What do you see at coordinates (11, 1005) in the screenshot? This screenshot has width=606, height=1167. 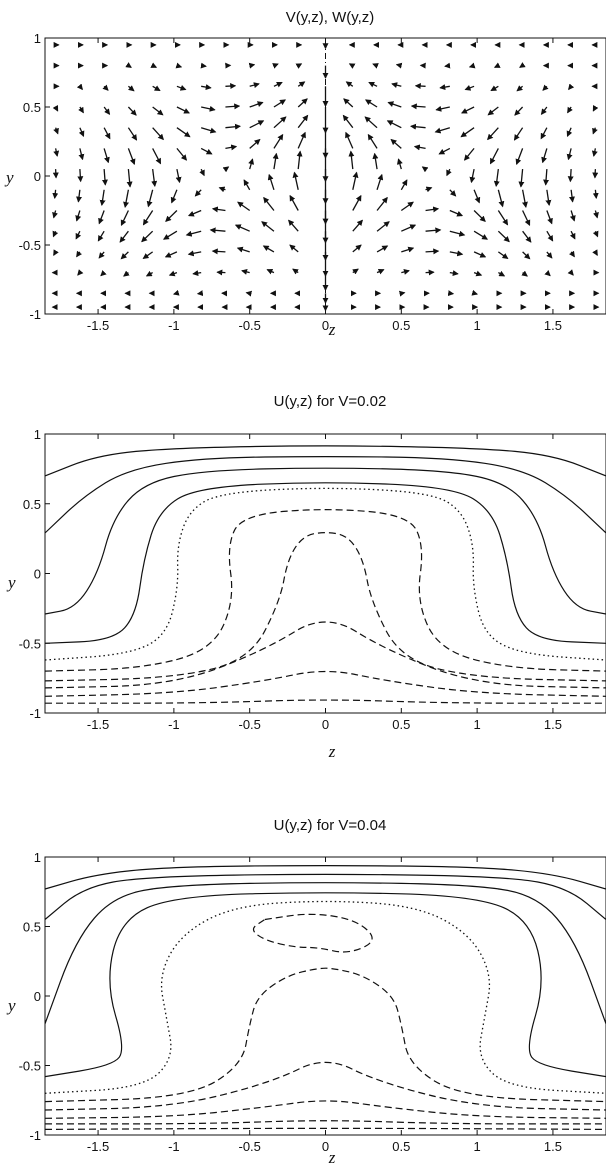 I see `y-axis-label: y` at bounding box center [11, 1005].